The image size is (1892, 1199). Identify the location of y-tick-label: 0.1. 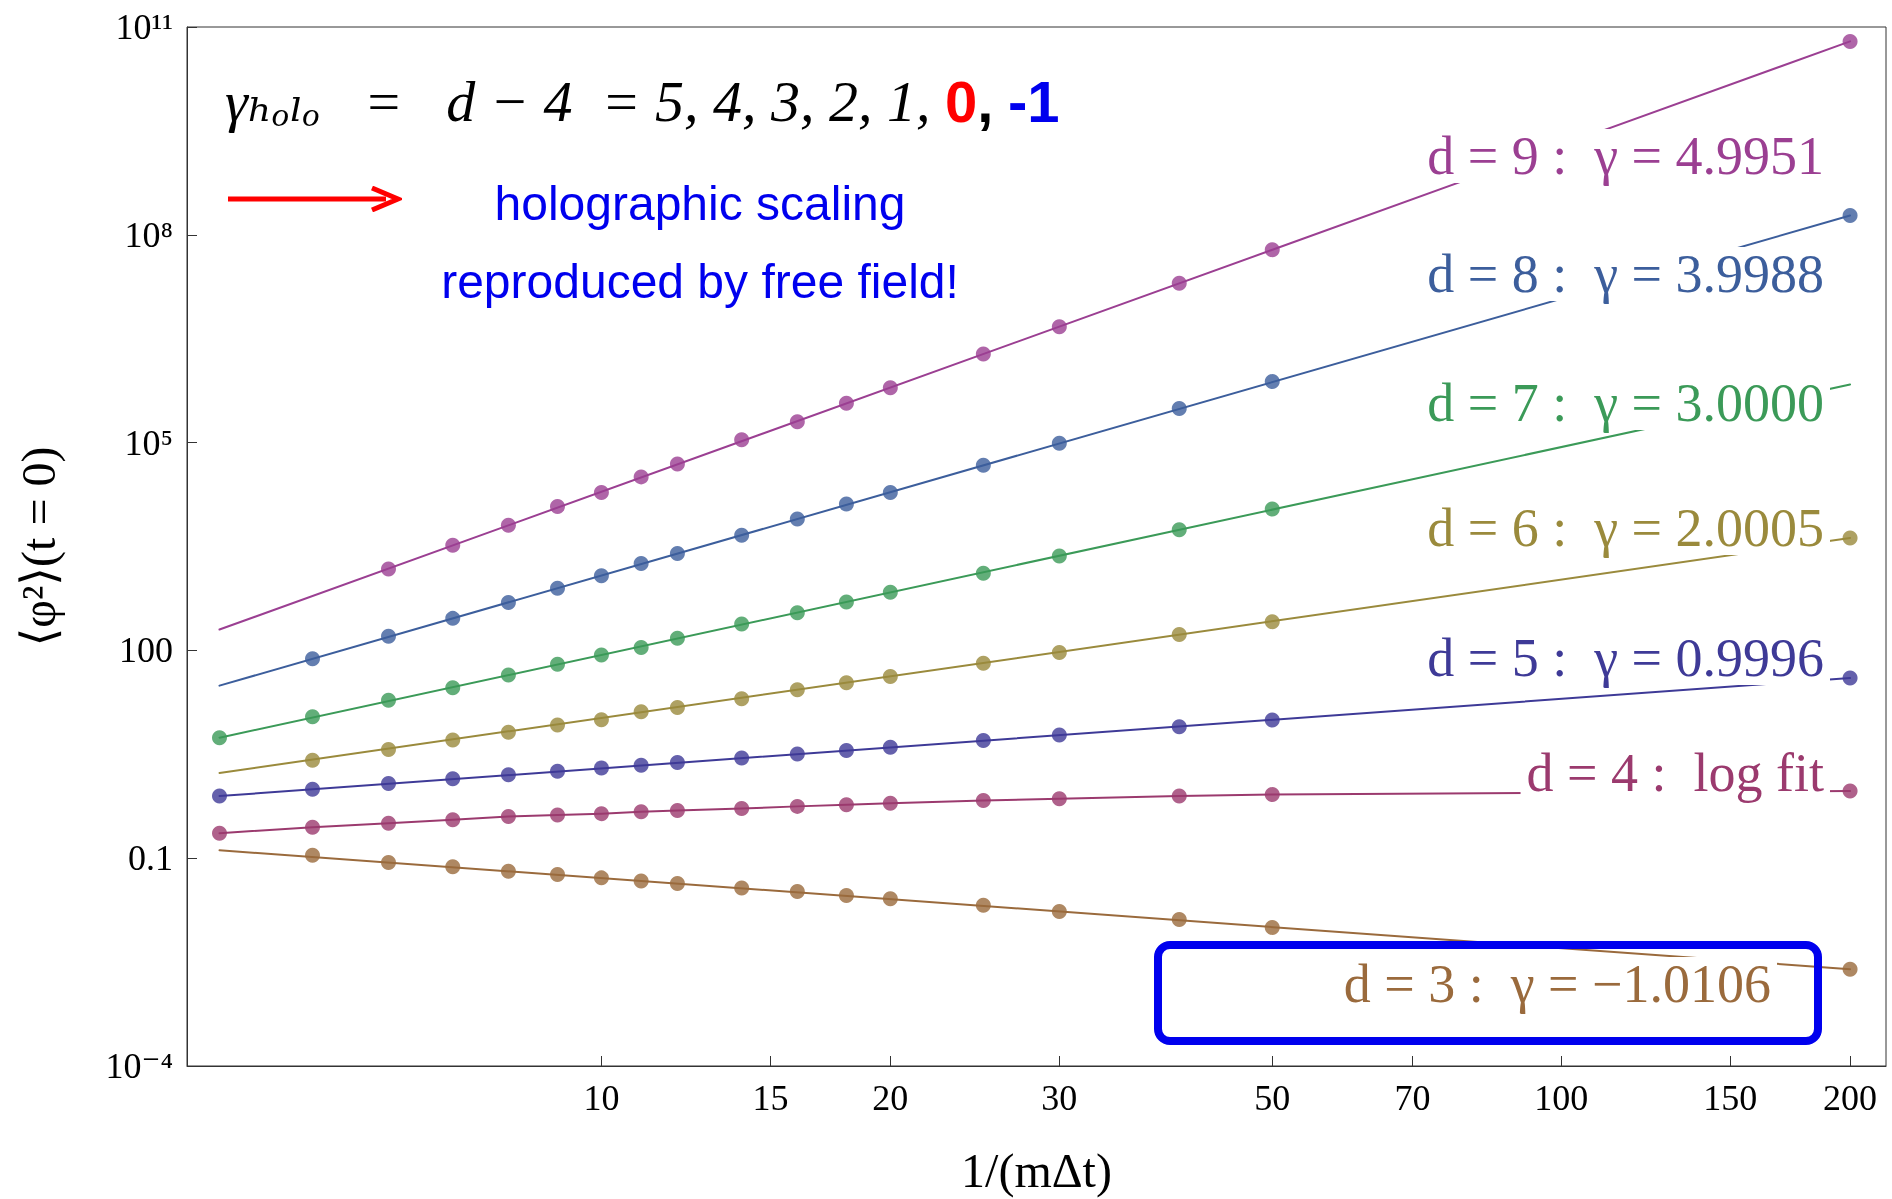
(150, 858).